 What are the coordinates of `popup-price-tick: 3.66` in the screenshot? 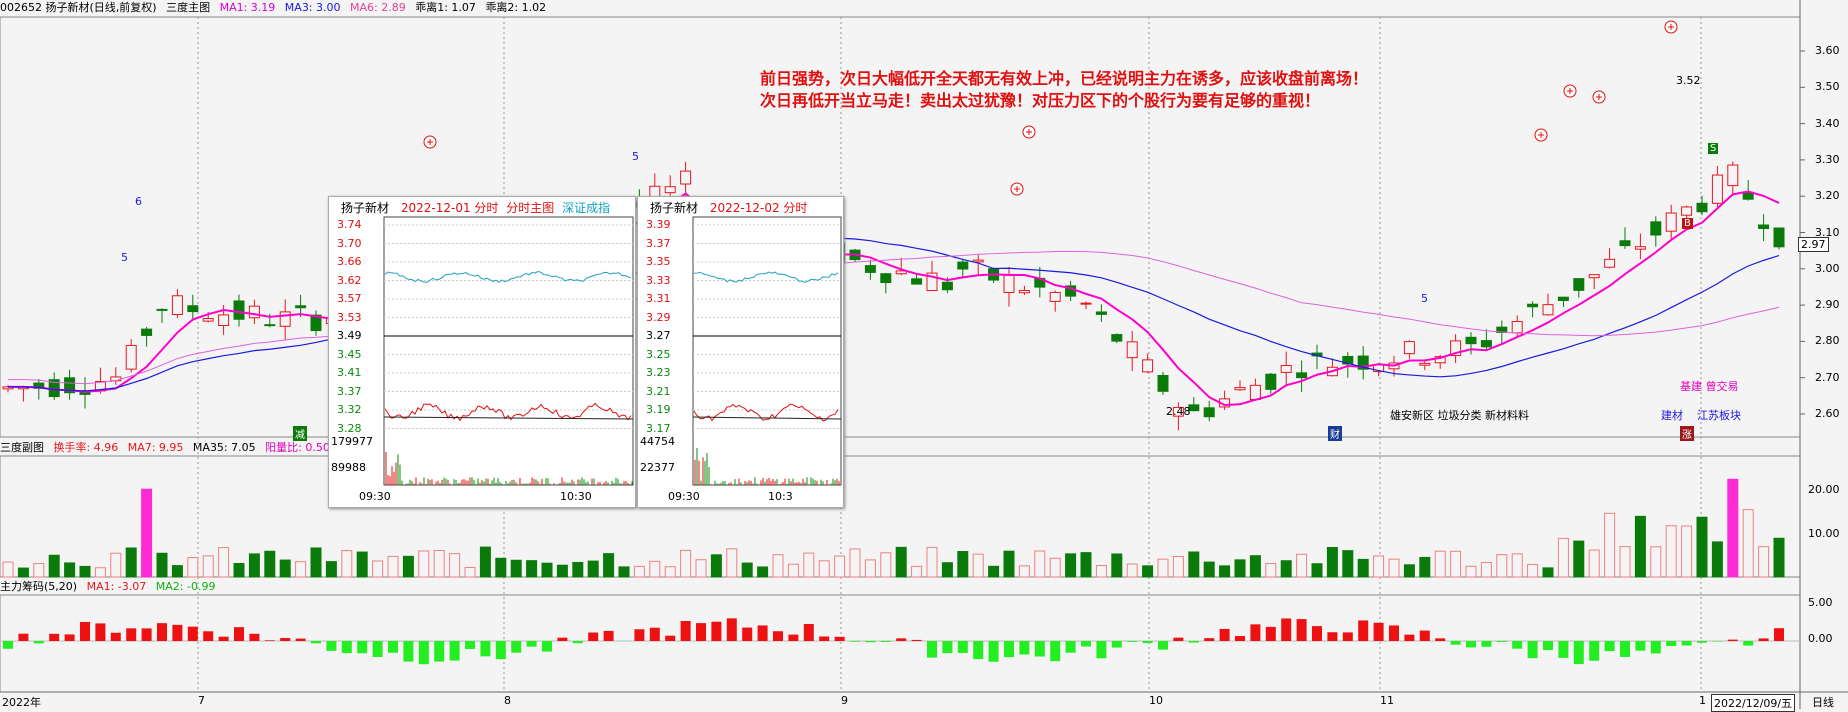 It's located at (349, 261).